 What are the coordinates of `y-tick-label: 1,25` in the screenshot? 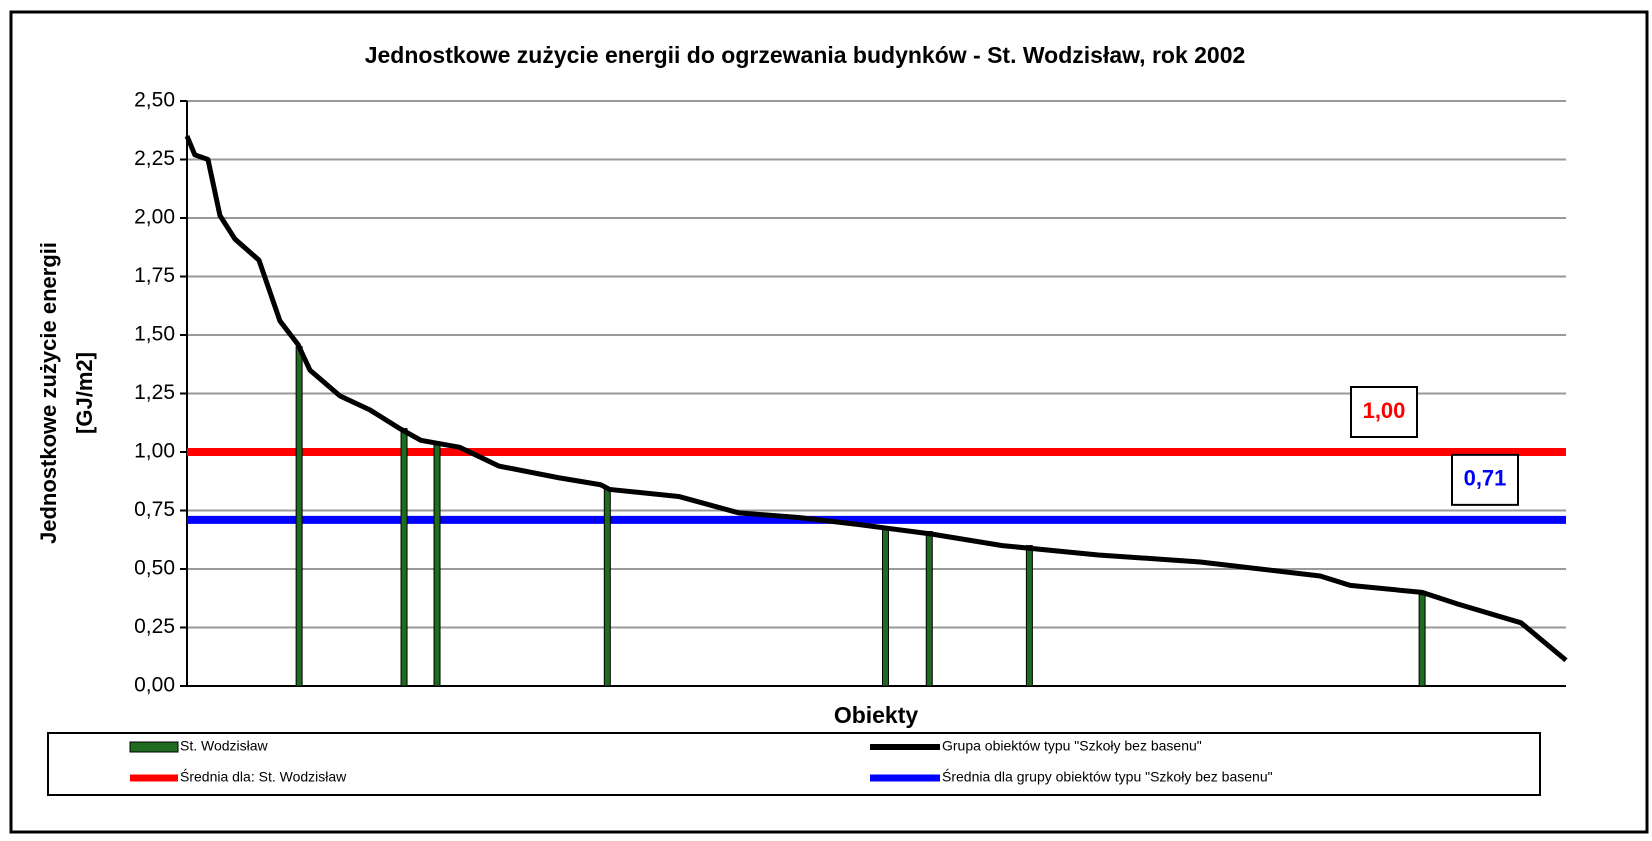 It's located at (154, 392).